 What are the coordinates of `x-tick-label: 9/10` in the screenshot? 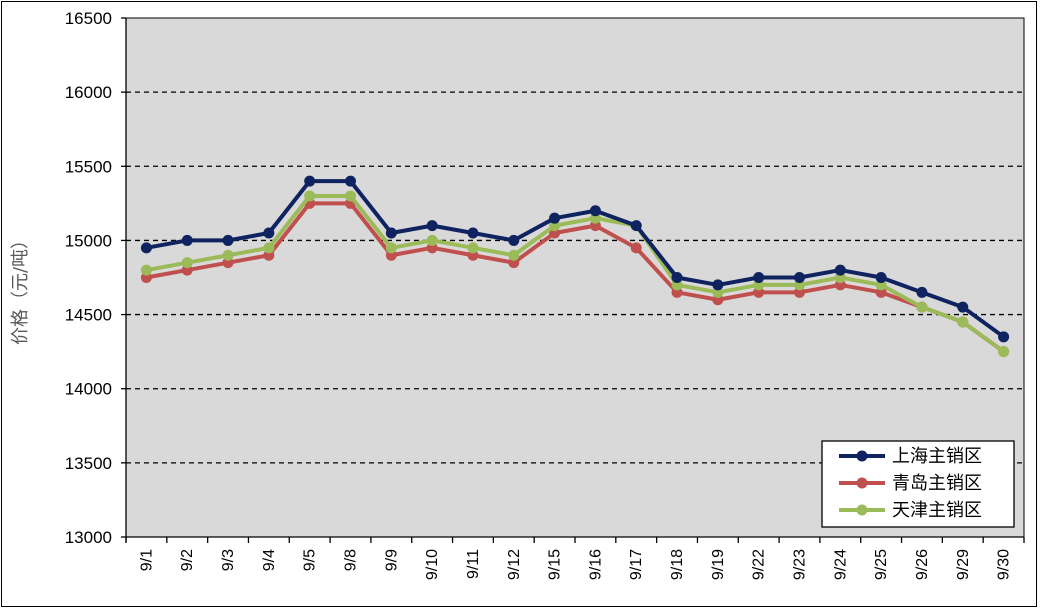 It's located at (432, 564).